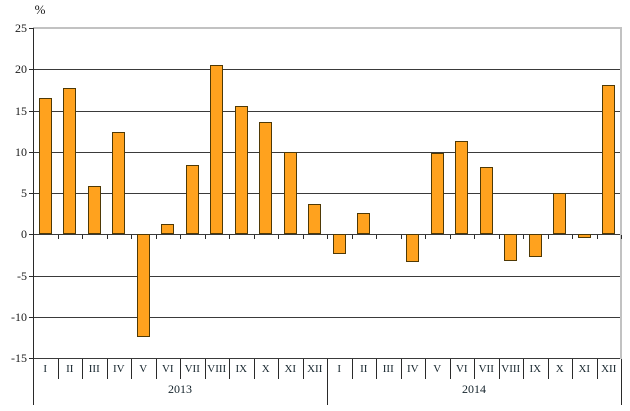 The height and width of the screenshot is (411, 630). What do you see at coordinates (21, 69) in the screenshot?
I see `y-axis-tick-label: 20` at bounding box center [21, 69].